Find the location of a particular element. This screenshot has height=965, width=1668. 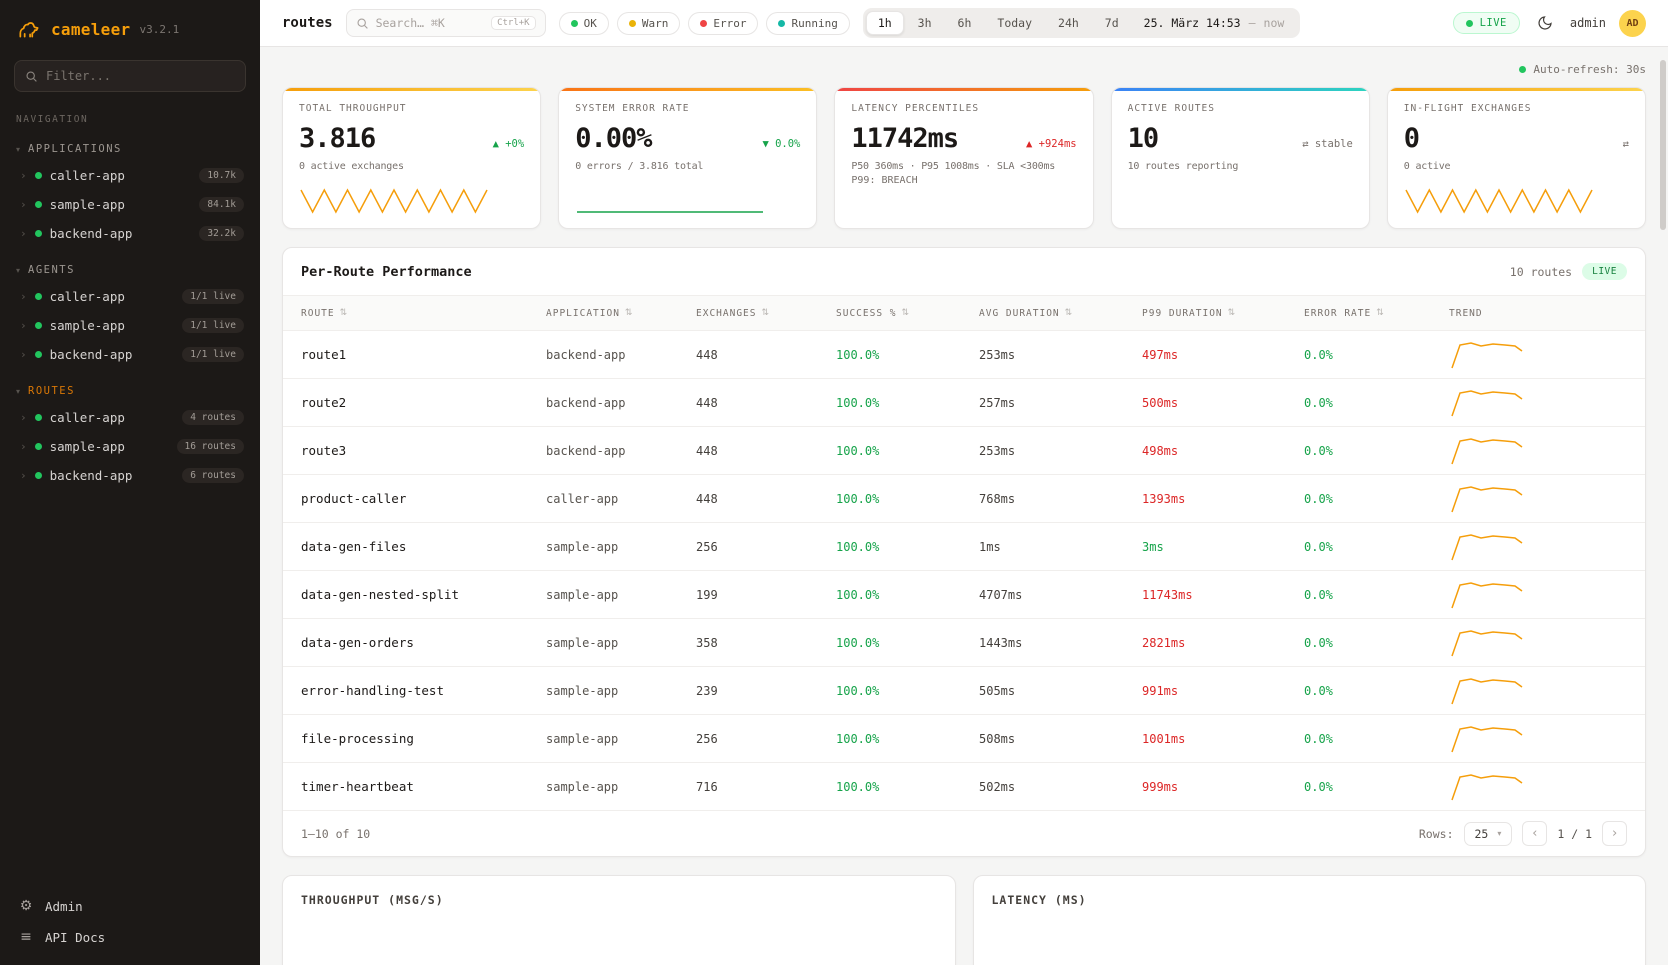

sidebar-item: › backend-app 1/1 live is located at coordinates (130, 354).